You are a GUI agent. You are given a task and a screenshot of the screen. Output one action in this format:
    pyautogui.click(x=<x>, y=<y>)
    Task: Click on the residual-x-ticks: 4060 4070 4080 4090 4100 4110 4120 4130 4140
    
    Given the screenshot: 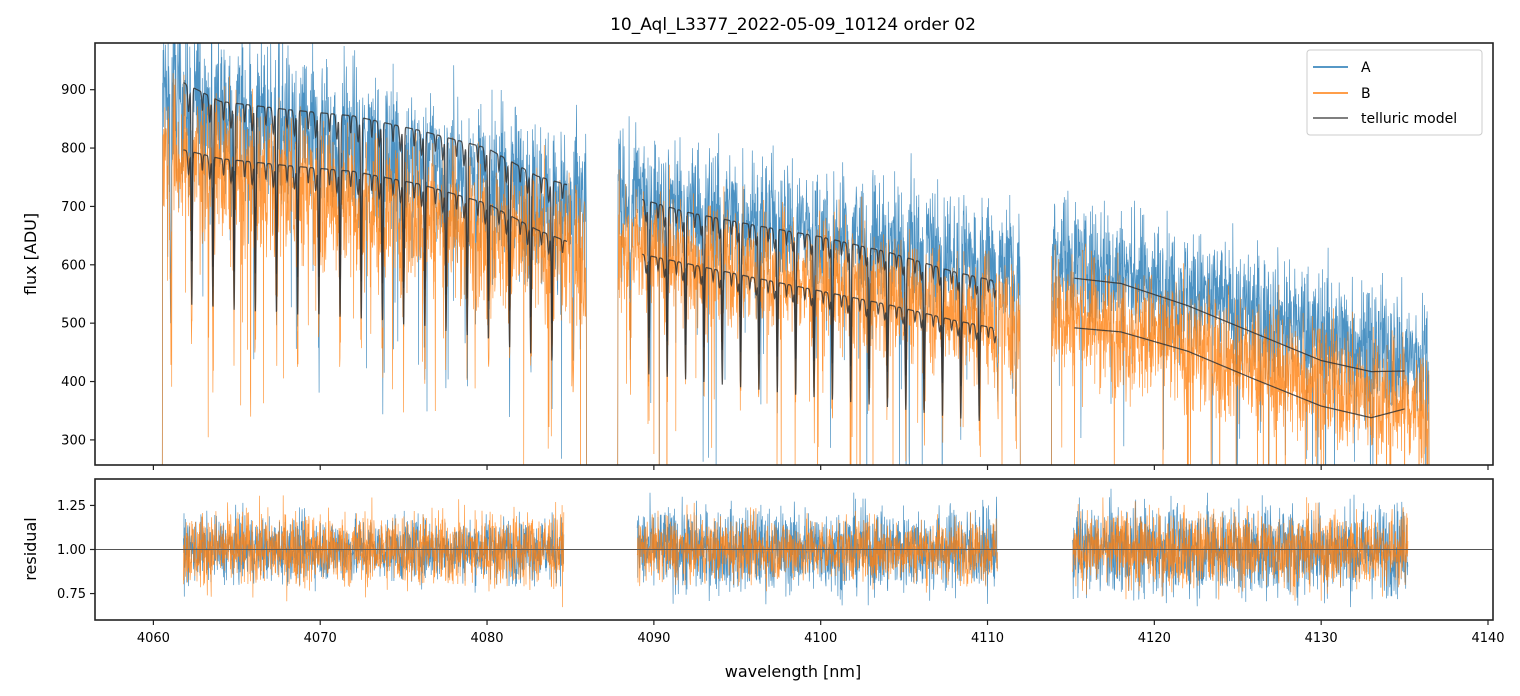 What is the action you would take?
    pyautogui.click(x=821, y=633)
    